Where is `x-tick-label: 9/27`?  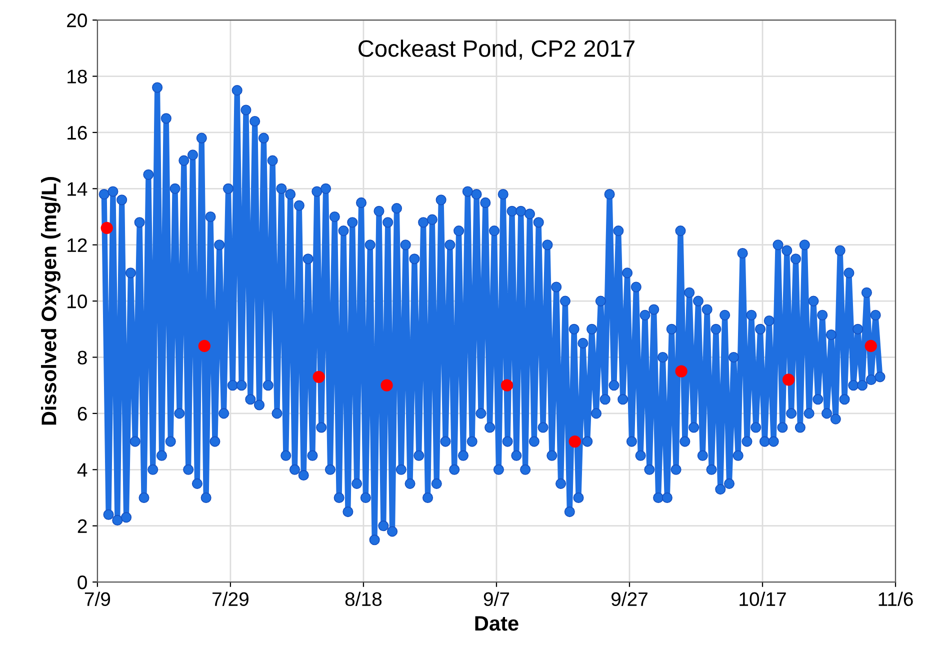
x-tick-label: 9/27 is located at coordinates (629, 599).